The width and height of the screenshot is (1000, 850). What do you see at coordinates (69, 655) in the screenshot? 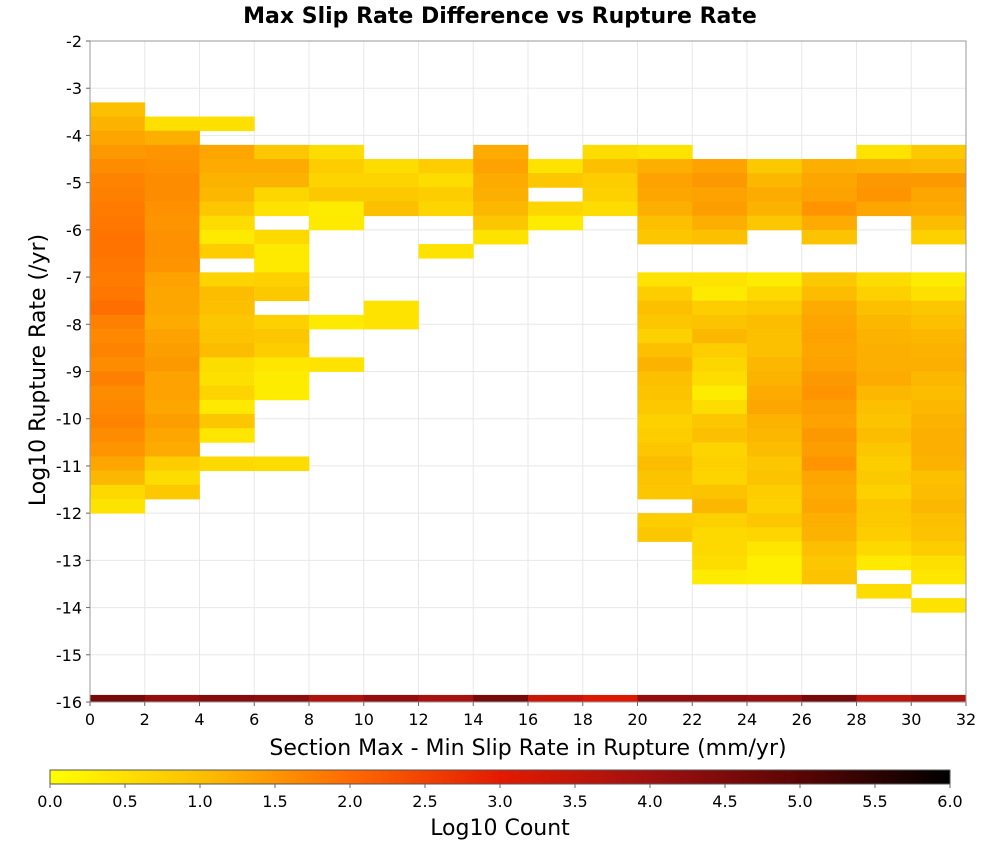
I see `y-tick-label: -15` at bounding box center [69, 655].